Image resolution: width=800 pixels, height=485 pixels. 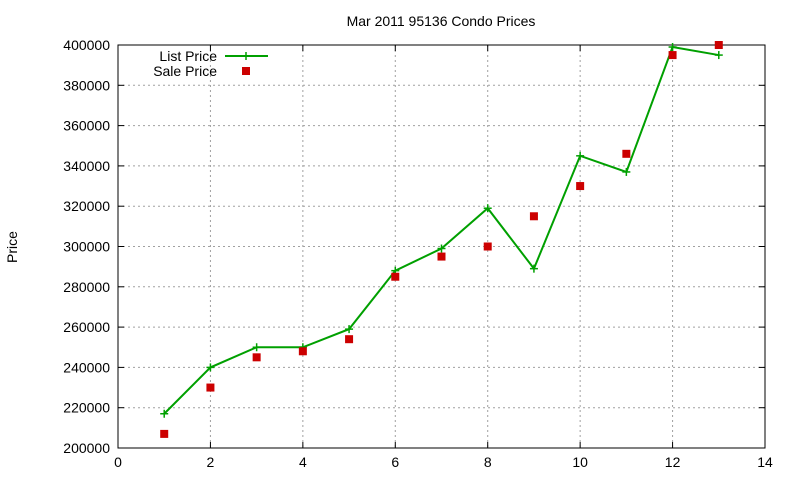 What do you see at coordinates (12, 247) in the screenshot?
I see `y-axis-label: Price` at bounding box center [12, 247].